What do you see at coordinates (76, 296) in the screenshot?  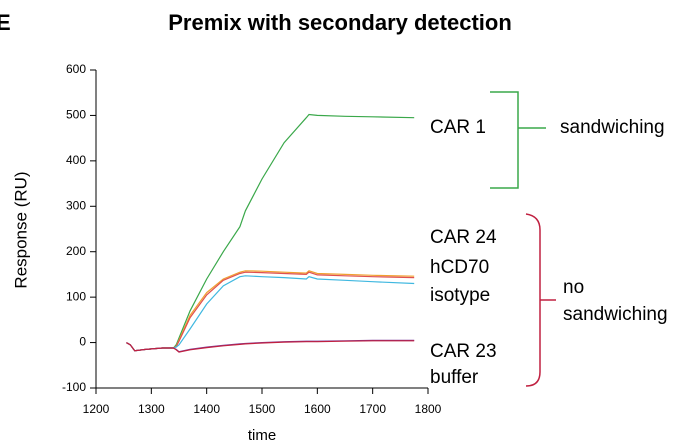 I see `y-tick-label: 100` at bounding box center [76, 296].